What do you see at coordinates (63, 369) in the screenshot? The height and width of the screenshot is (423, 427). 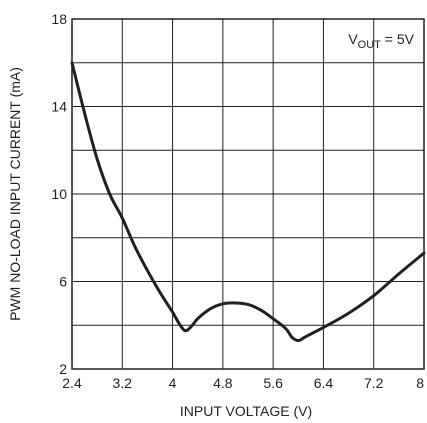 I see `y-tick-label: 2` at bounding box center [63, 369].